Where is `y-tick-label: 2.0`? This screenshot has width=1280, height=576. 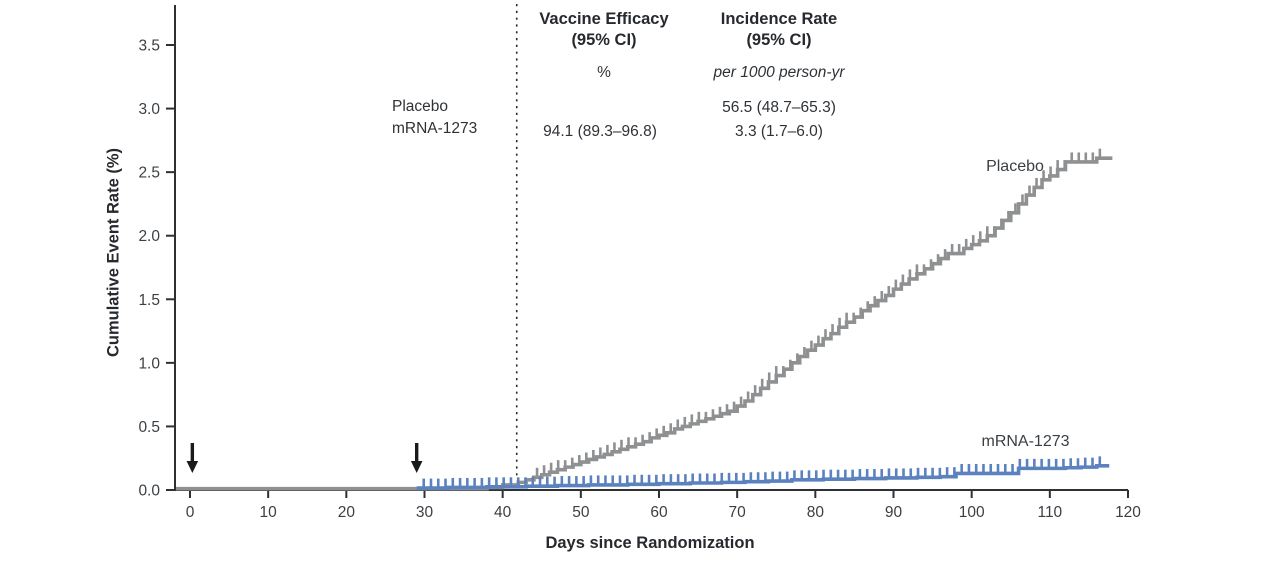 y-tick-label: 2.0 is located at coordinates (149, 236).